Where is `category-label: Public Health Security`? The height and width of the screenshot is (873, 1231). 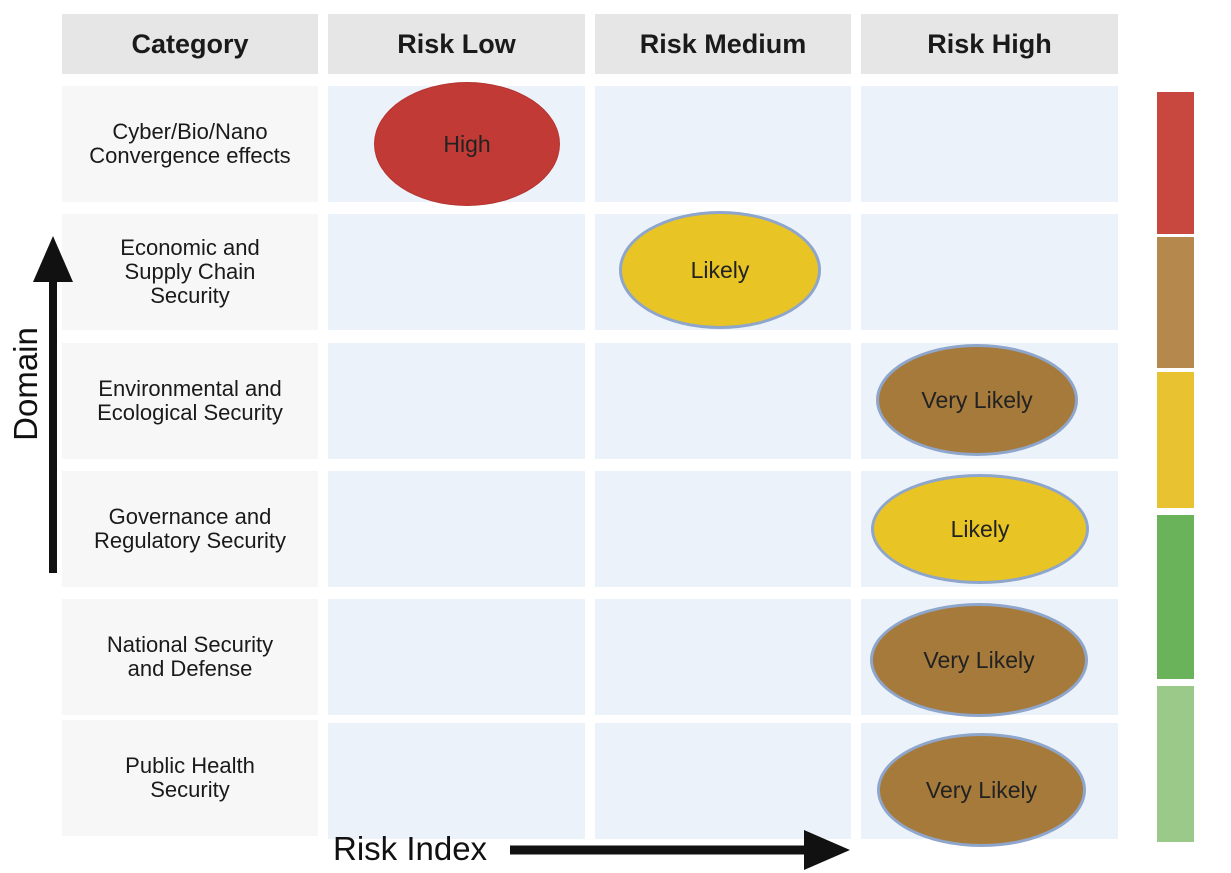
category-label: Public Health Security is located at coordinates (190, 777).